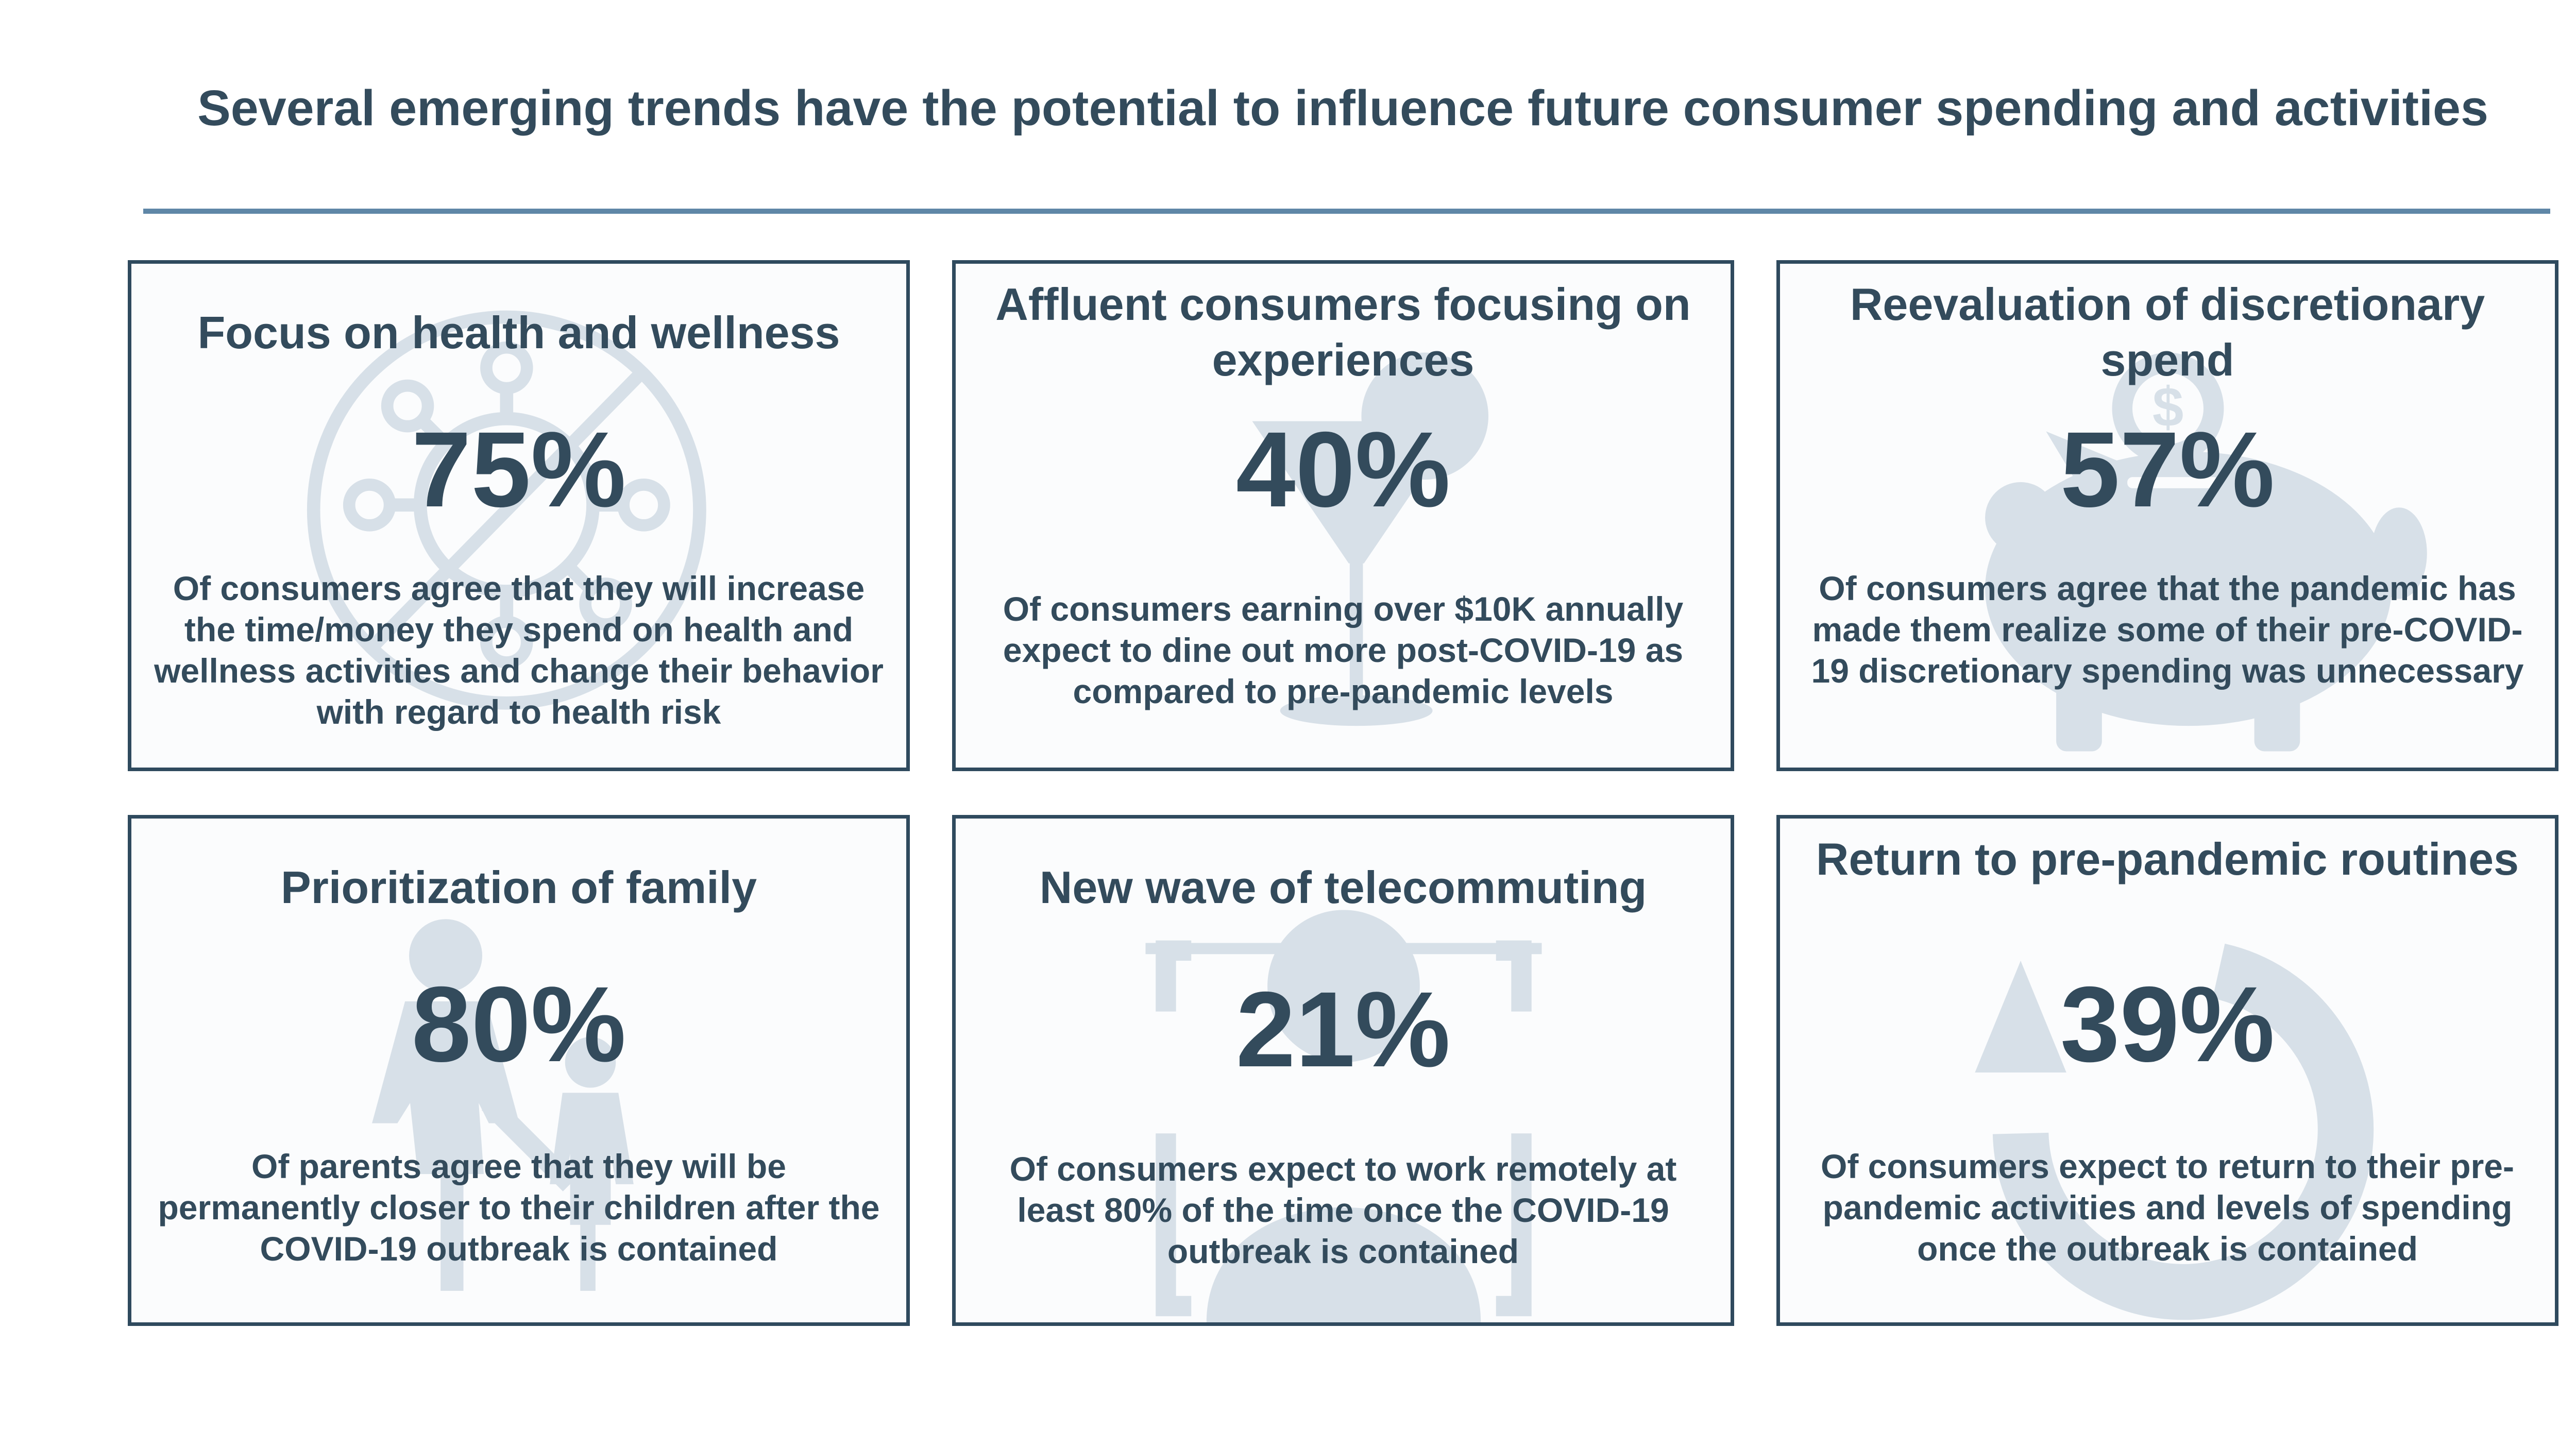 The image size is (2576, 1430). What do you see at coordinates (1346, 211) in the screenshot?
I see `title-divider` at bounding box center [1346, 211].